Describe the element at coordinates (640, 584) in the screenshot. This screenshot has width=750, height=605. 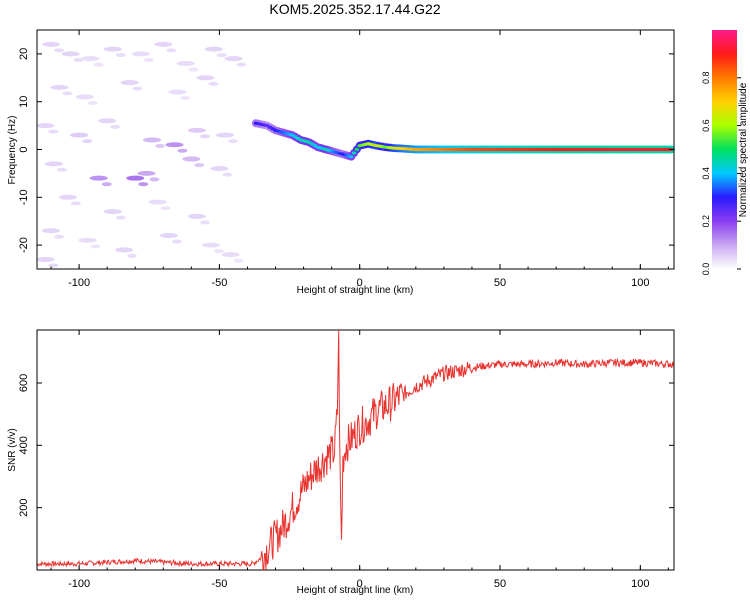
I see `x-tick-label: 100` at that location.